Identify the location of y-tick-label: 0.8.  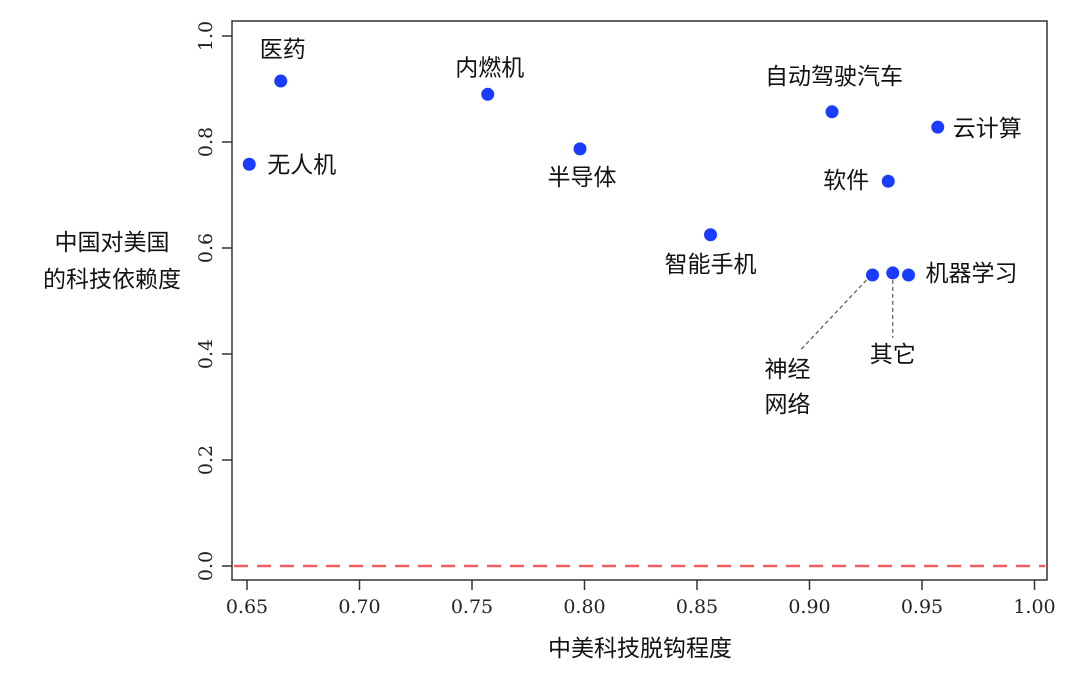
(206, 142).